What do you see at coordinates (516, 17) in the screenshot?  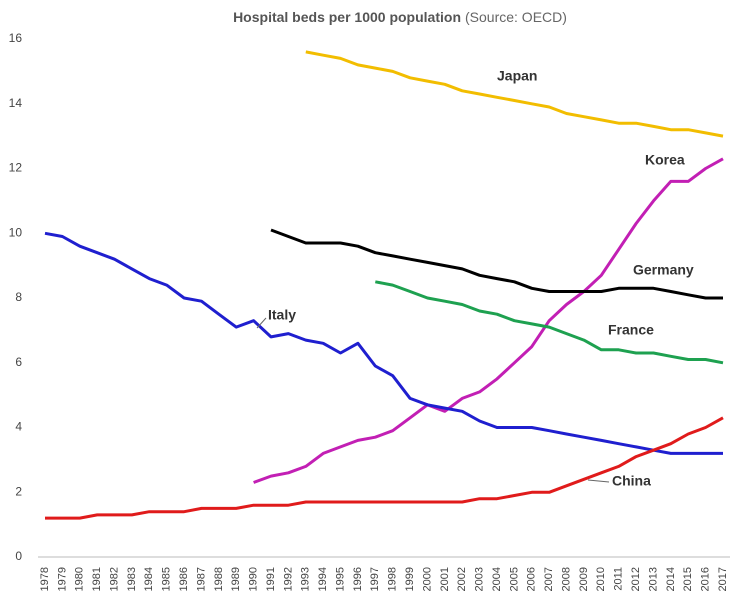 I see `chart-source: (Source: OECD)` at bounding box center [516, 17].